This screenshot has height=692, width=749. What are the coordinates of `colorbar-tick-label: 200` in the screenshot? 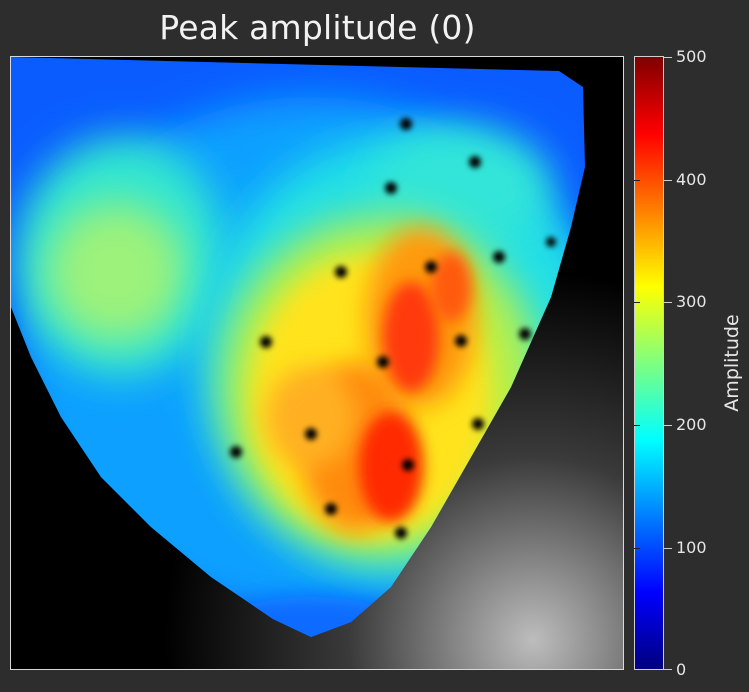 It's located at (691, 424).